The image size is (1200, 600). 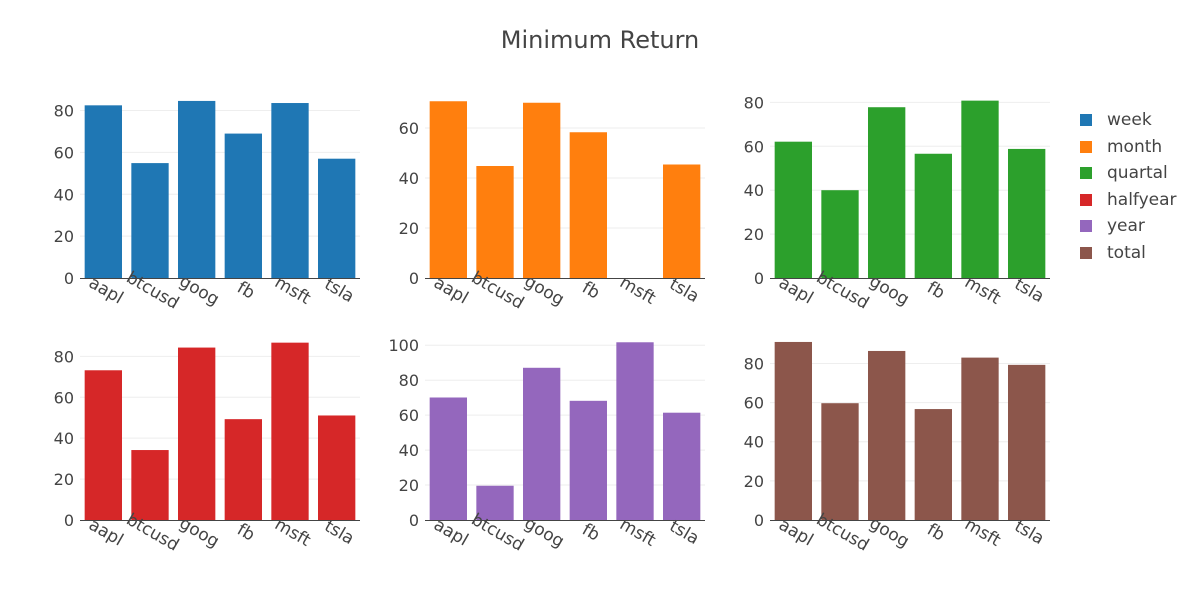 What do you see at coordinates (243, 205) in the screenshot?
I see `bar-week-fb` at bounding box center [243, 205].